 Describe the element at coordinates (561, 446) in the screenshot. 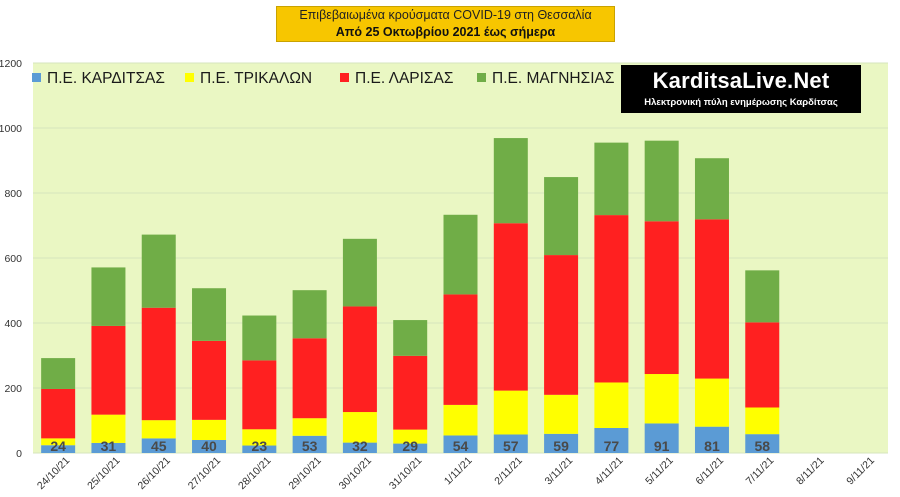

I see `data-label: 59` at that location.